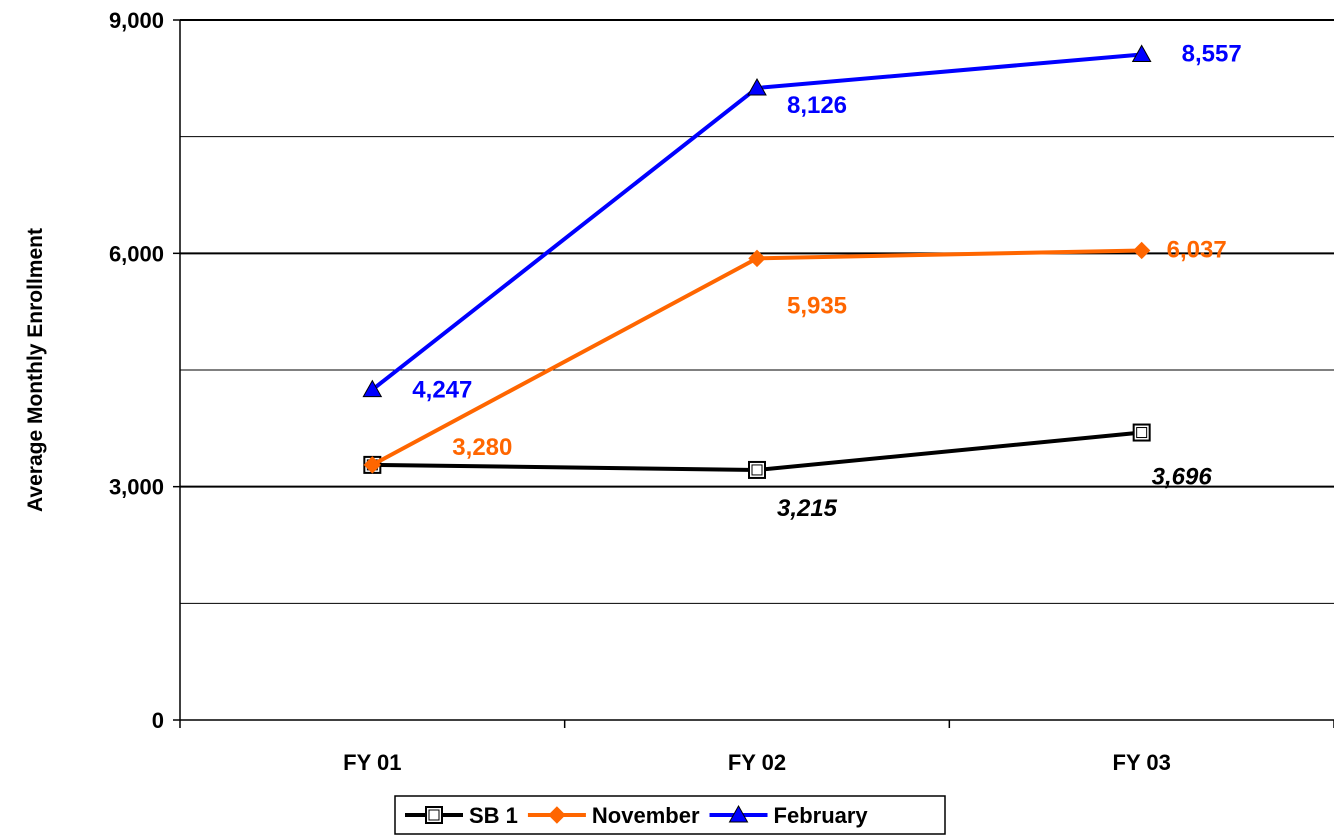 The width and height of the screenshot is (1334, 836). What do you see at coordinates (1182, 477) in the screenshot?
I see `data-label: 3,696` at bounding box center [1182, 477].